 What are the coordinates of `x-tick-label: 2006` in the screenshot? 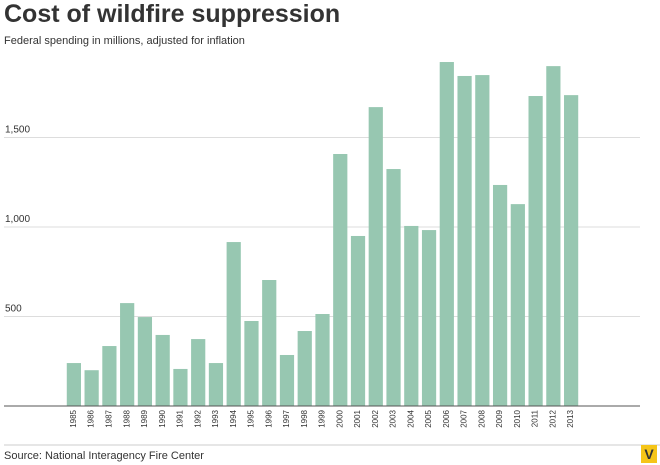 It's located at (446, 418).